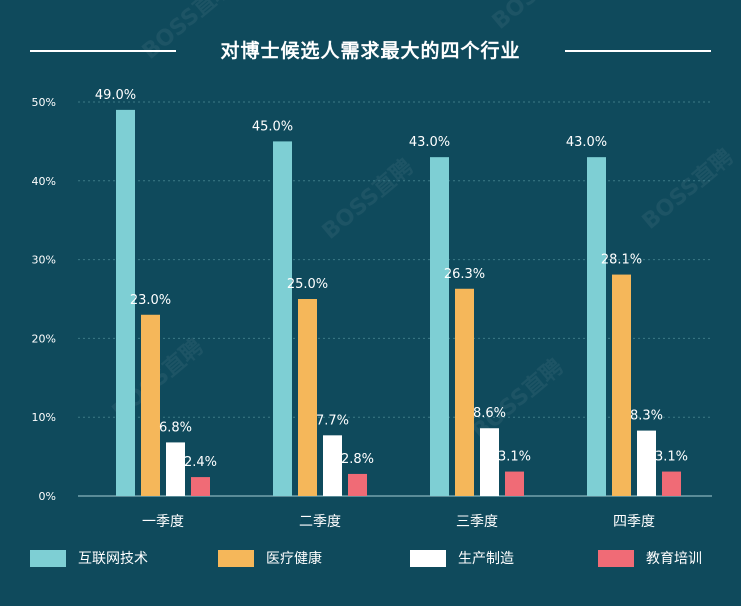 This screenshot has height=606, width=741. I want to click on title-left-rule, so click(103, 51).